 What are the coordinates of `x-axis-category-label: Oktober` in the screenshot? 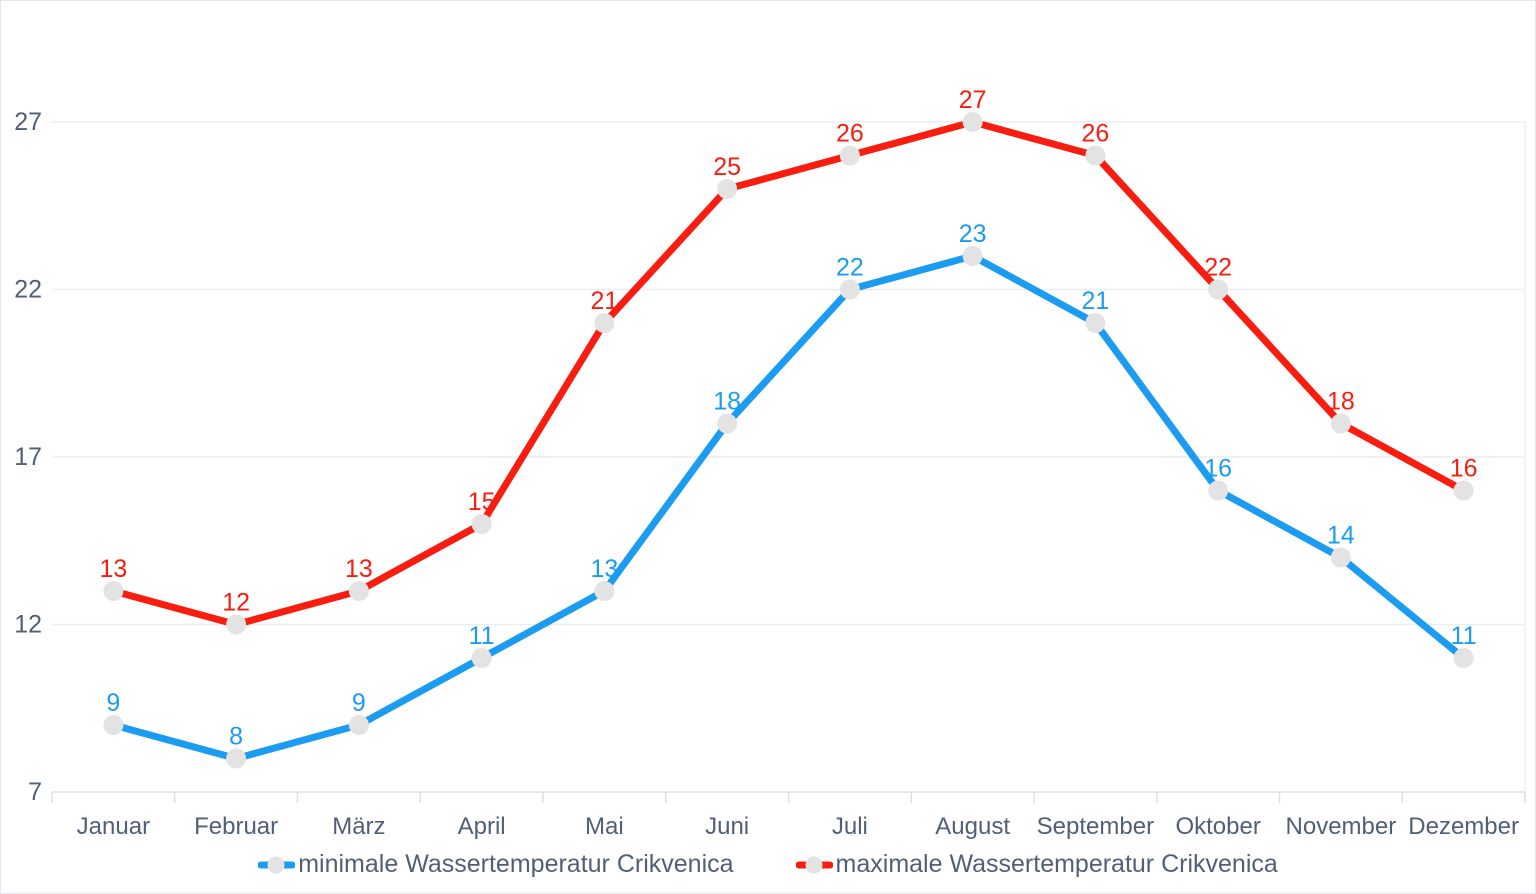 It's located at (1217, 826).